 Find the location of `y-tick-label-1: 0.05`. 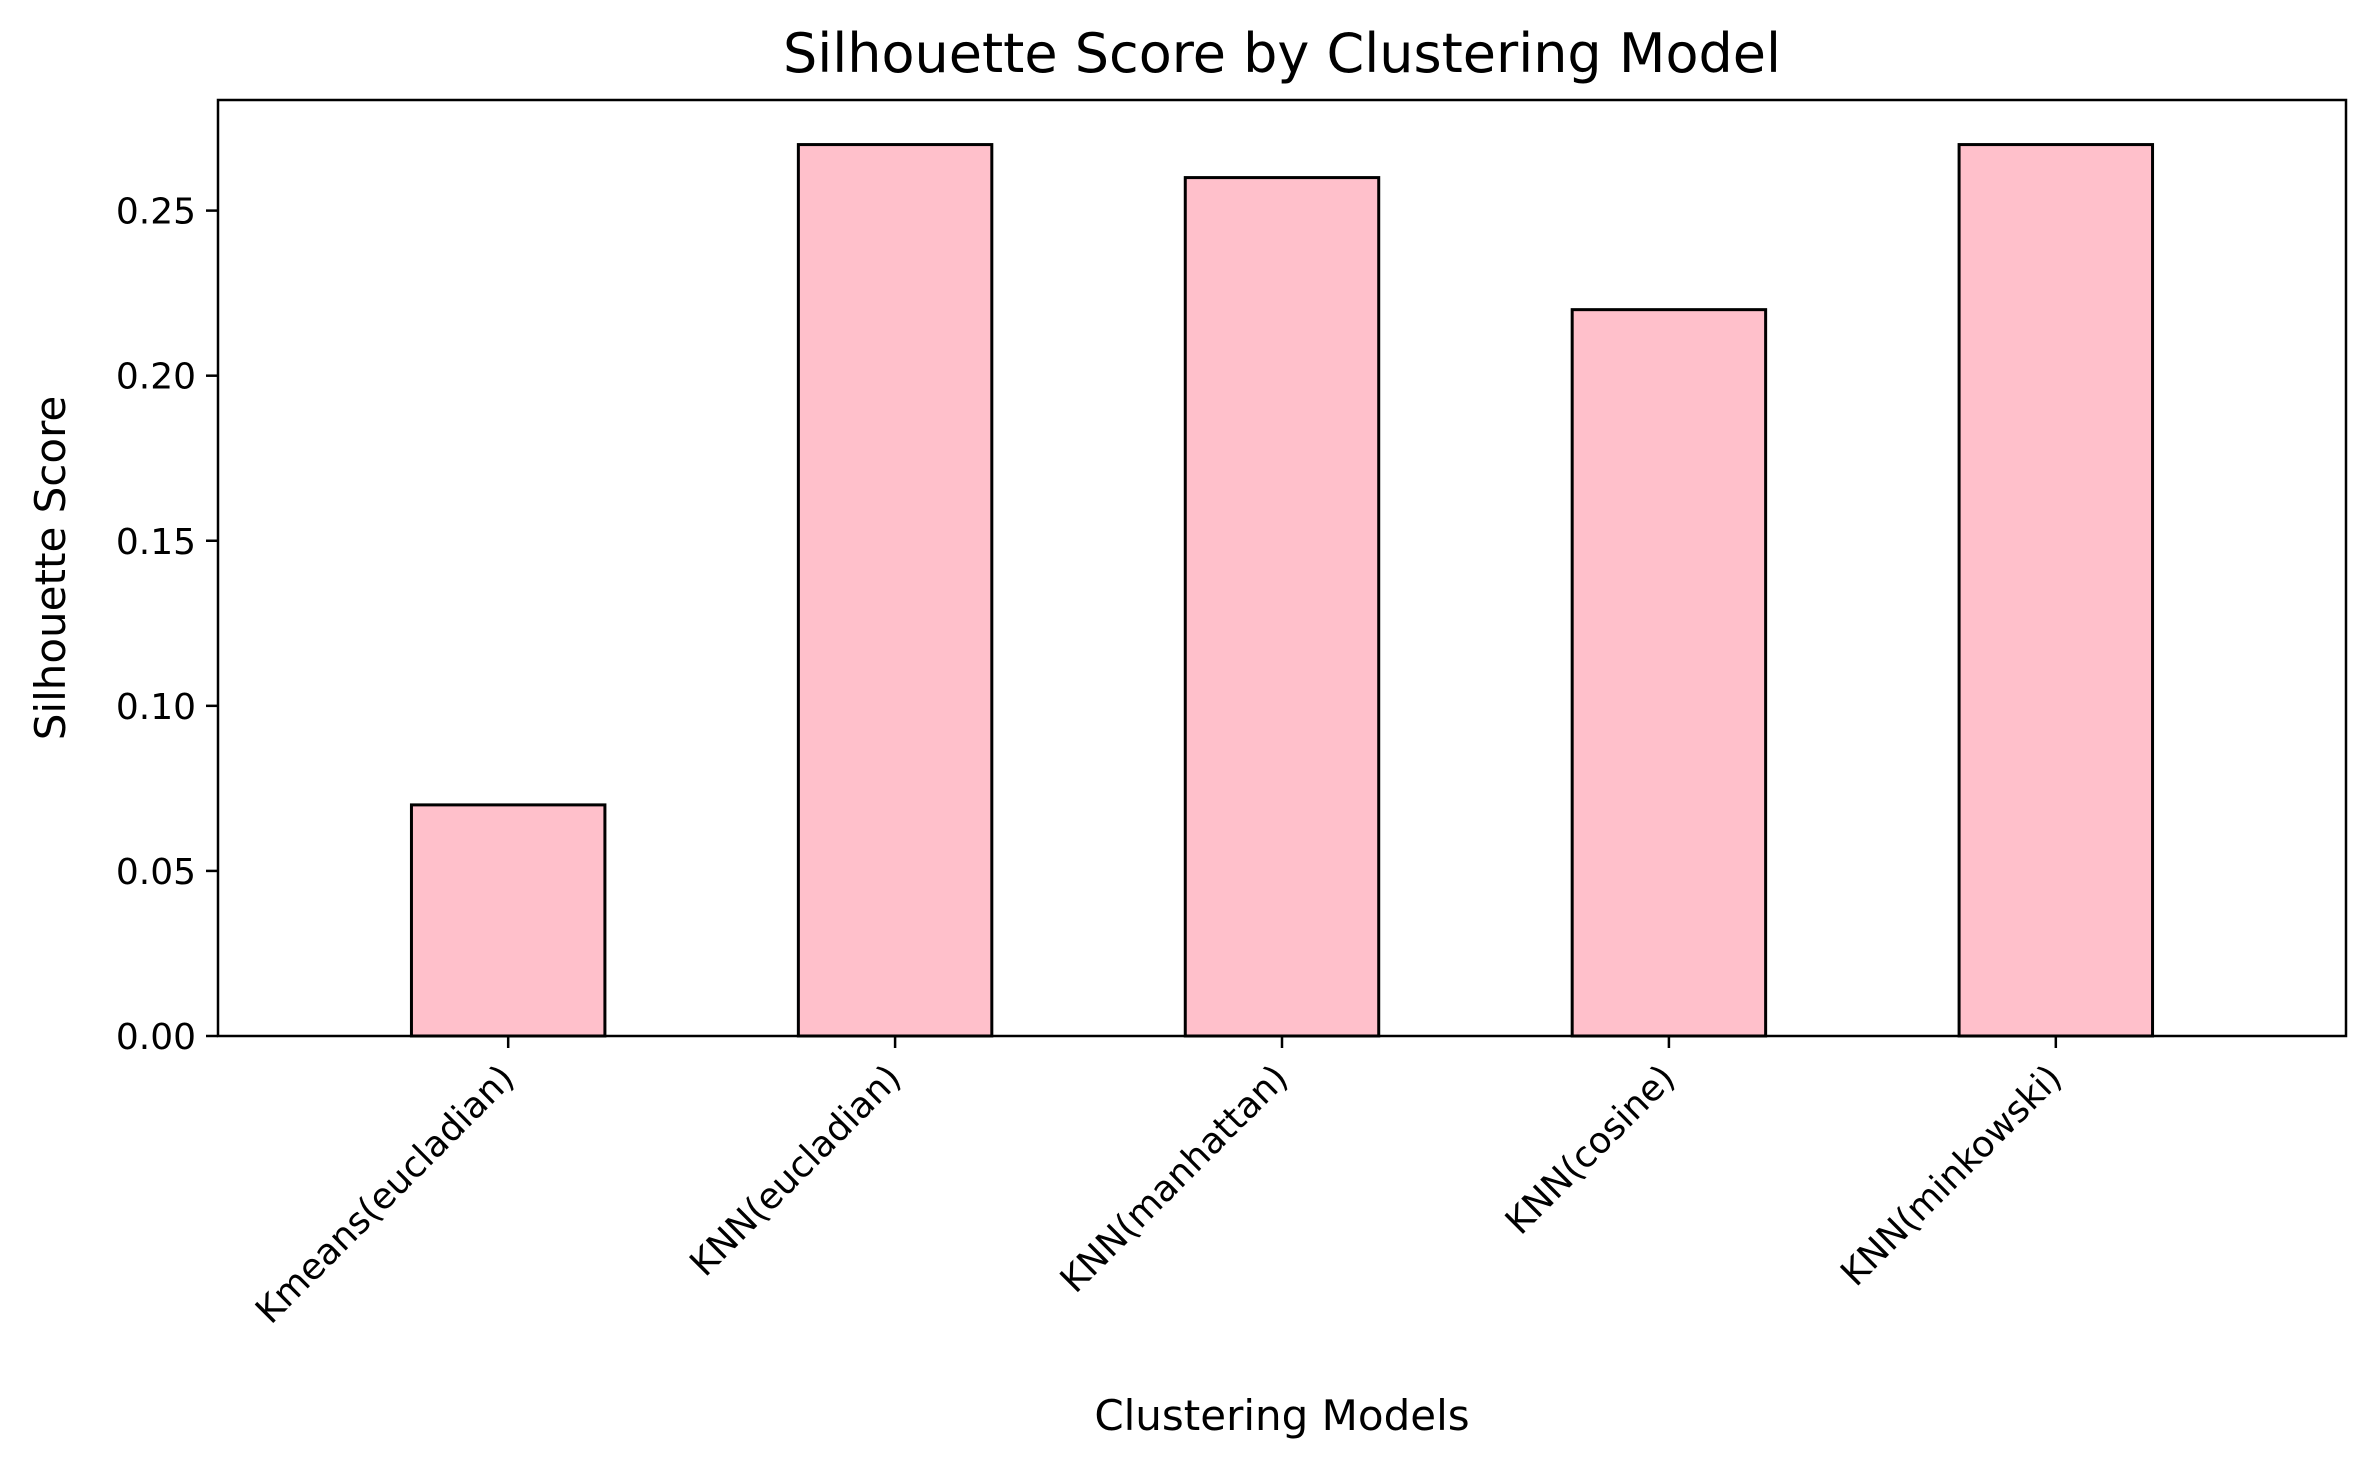

y-tick-label-1: 0.05 is located at coordinates (156, 872).